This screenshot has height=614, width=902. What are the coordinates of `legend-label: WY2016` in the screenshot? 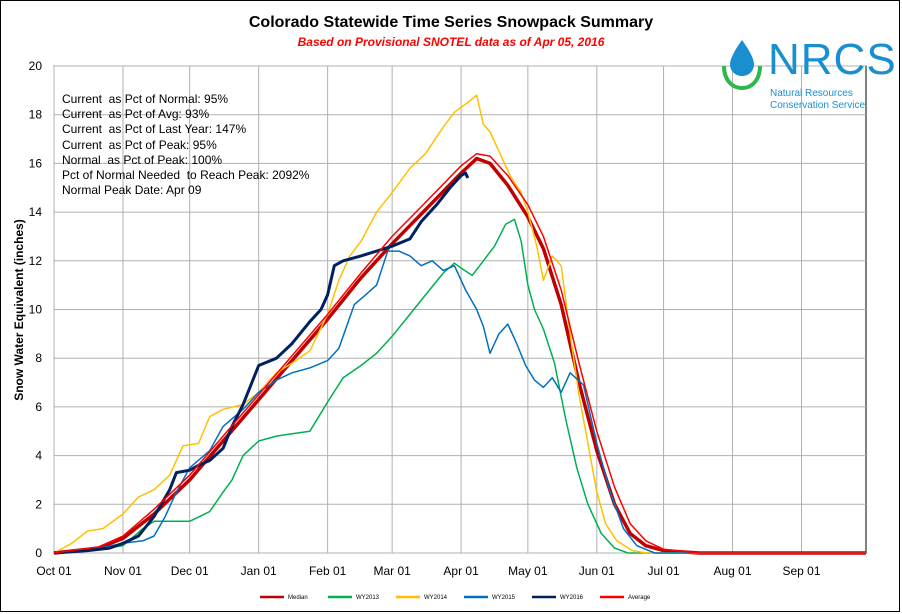 It's located at (572, 598).